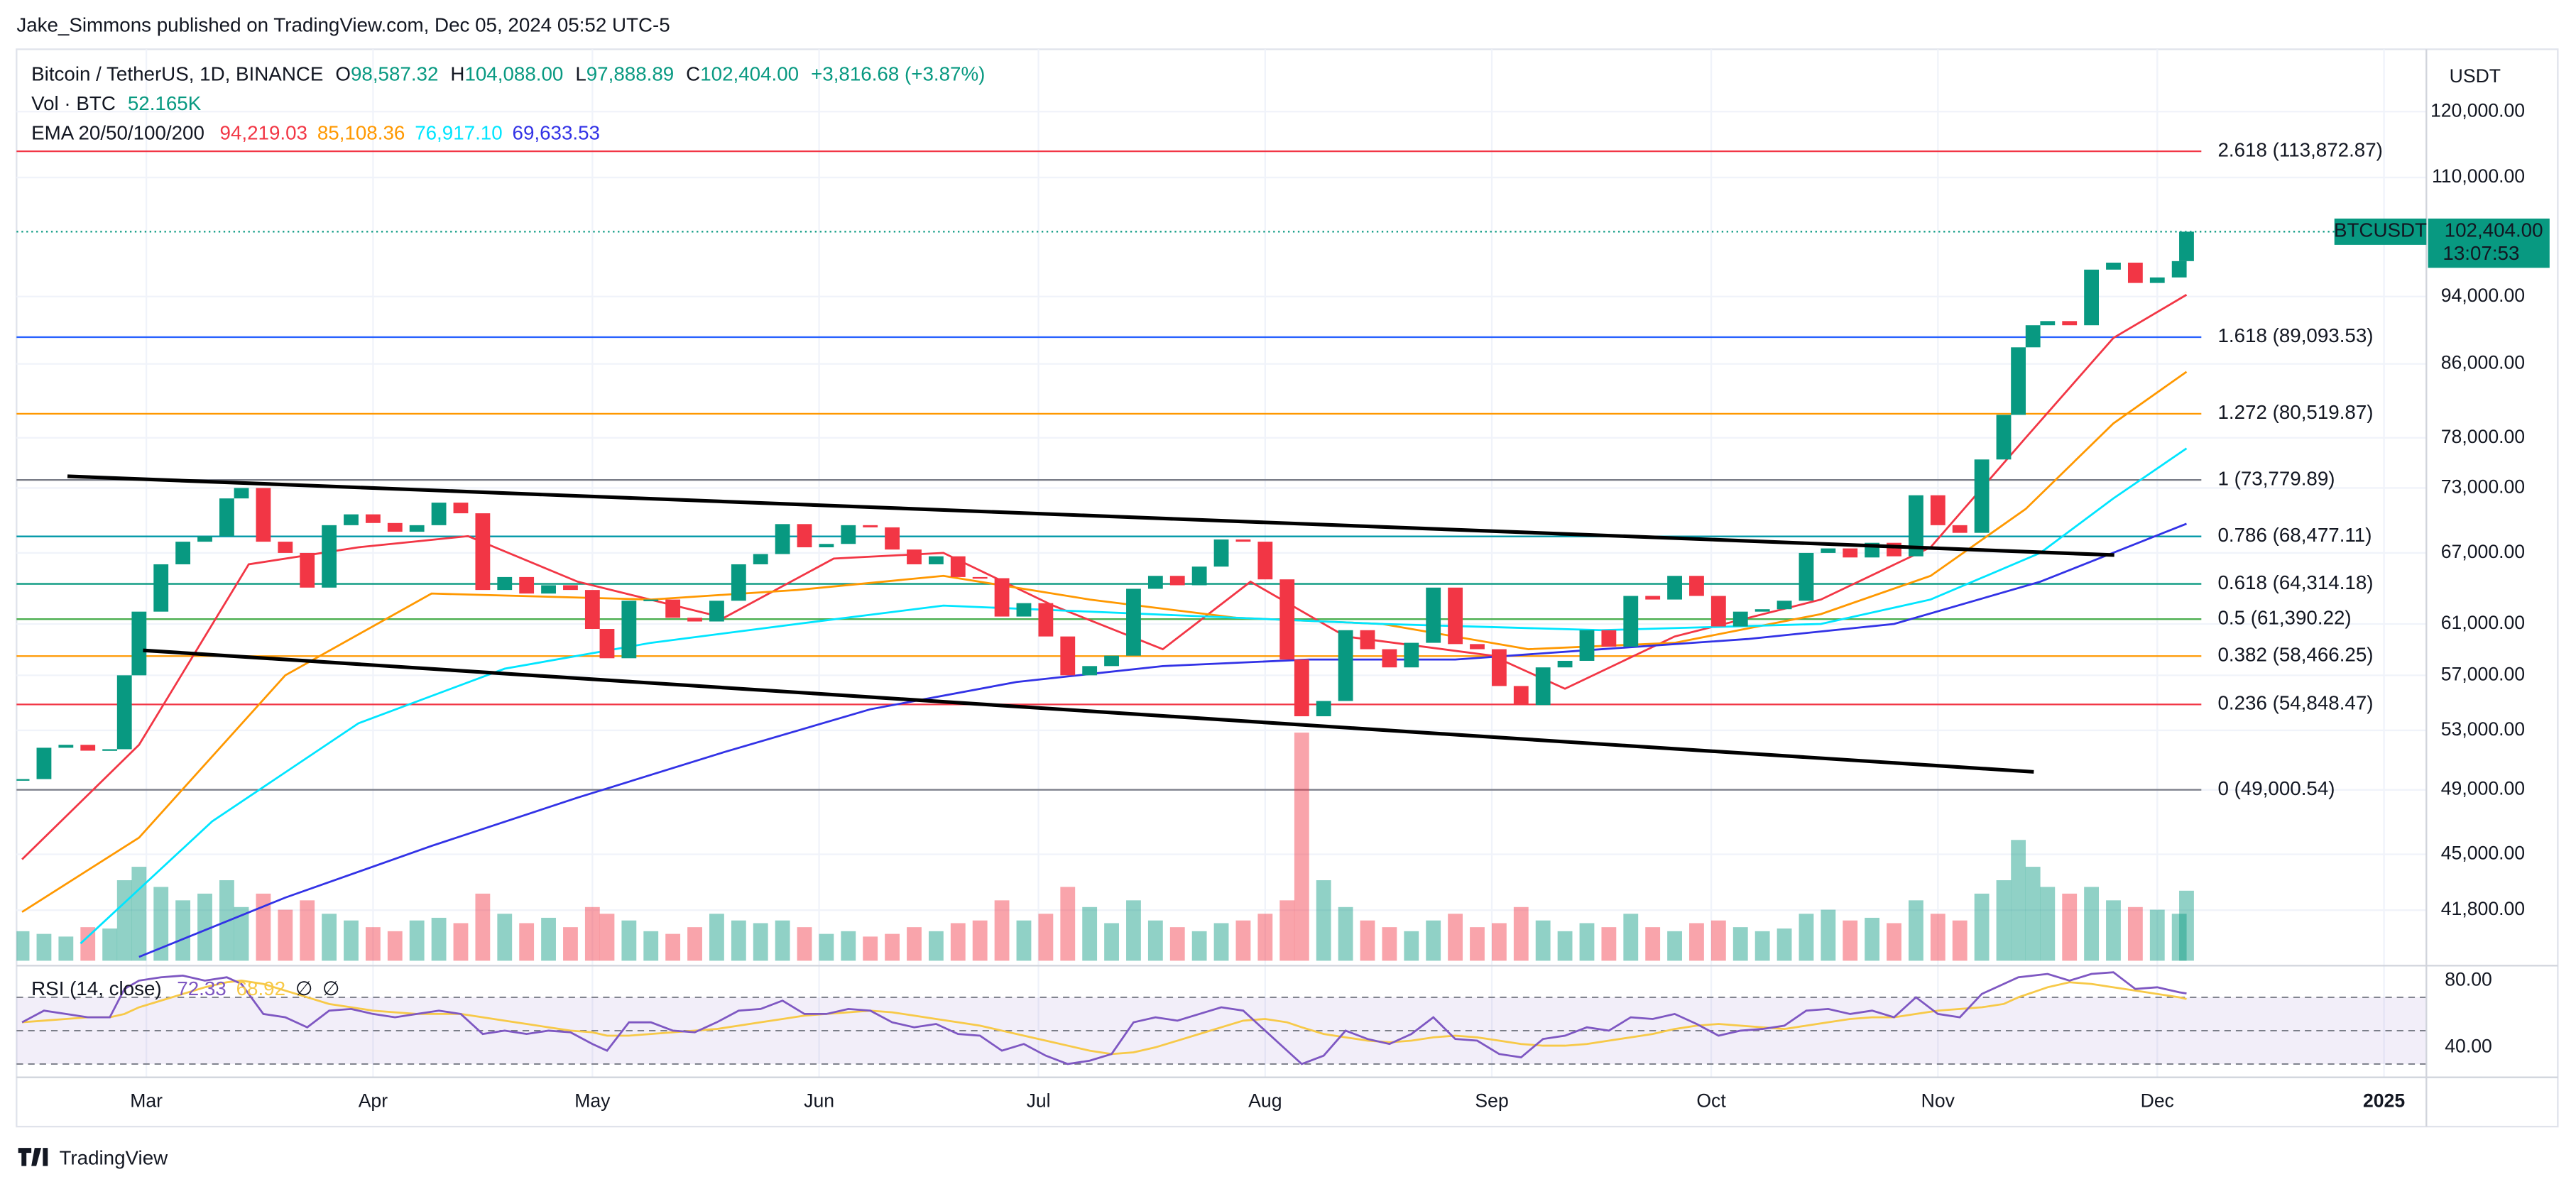 The width and height of the screenshot is (2576, 1189). Describe the element at coordinates (556, 133) in the screenshot. I see `ema-value: 69,633.53` at that location.